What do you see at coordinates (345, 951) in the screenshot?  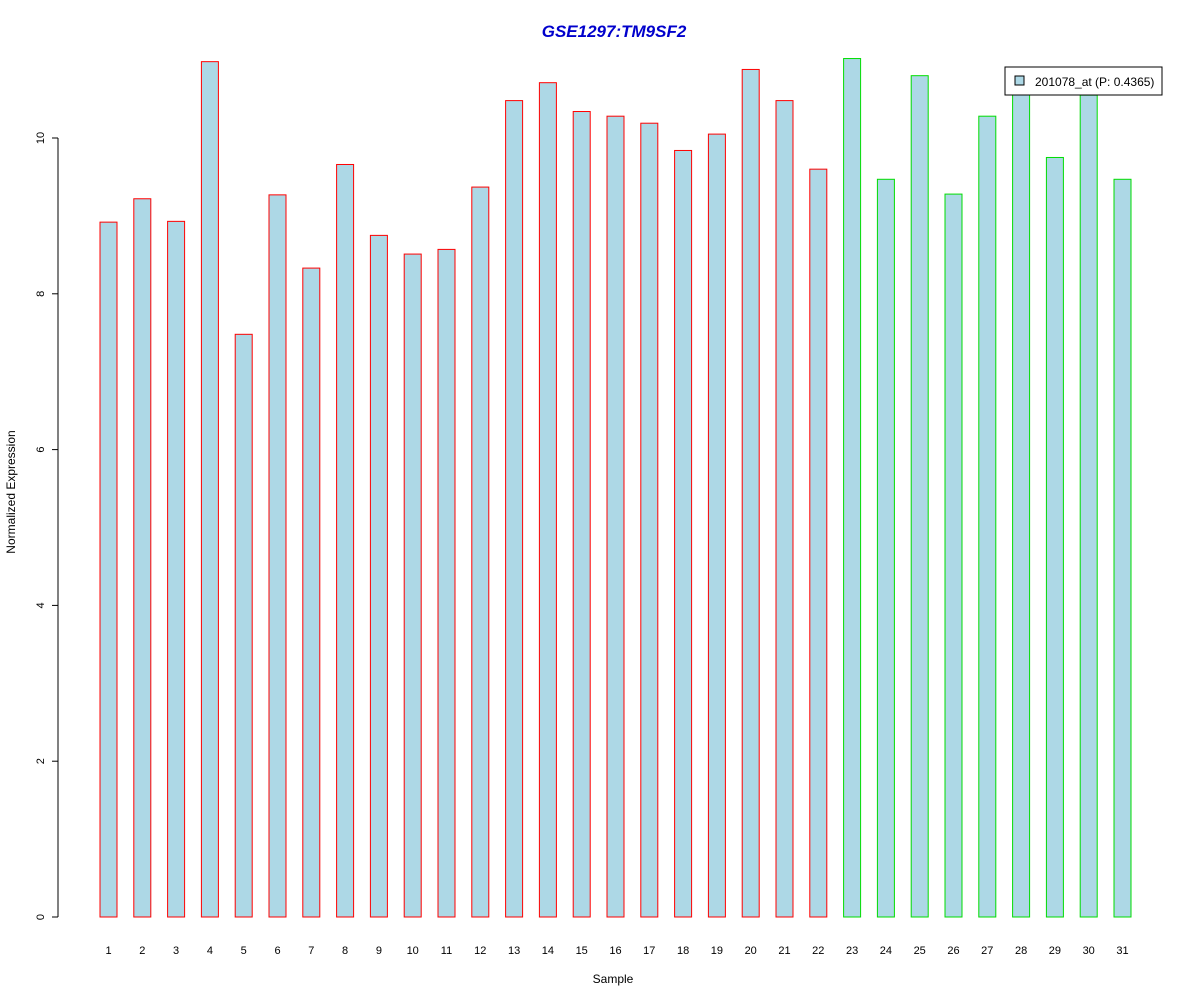 I see `x-tick-label: 8` at bounding box center [345, 951].